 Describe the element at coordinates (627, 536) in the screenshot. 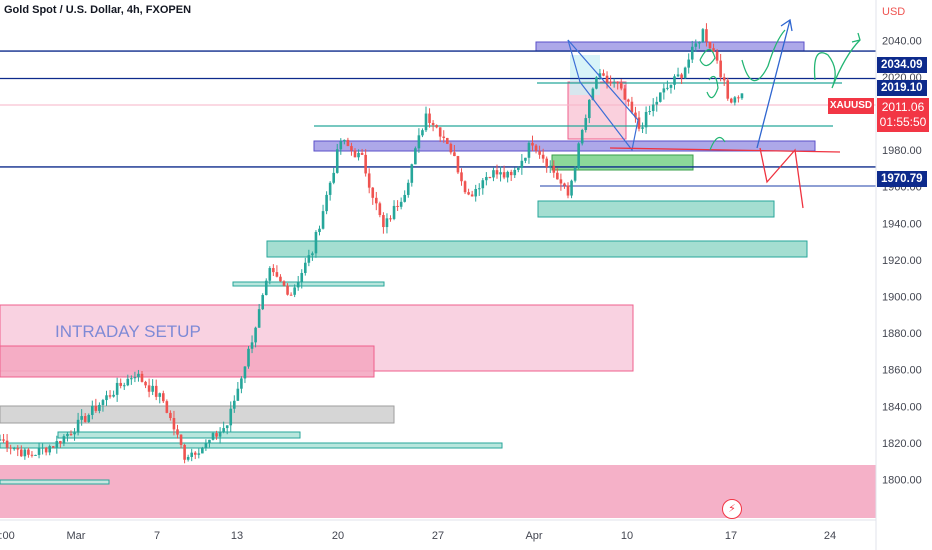

I see `x-tick-label: 10` at that location.